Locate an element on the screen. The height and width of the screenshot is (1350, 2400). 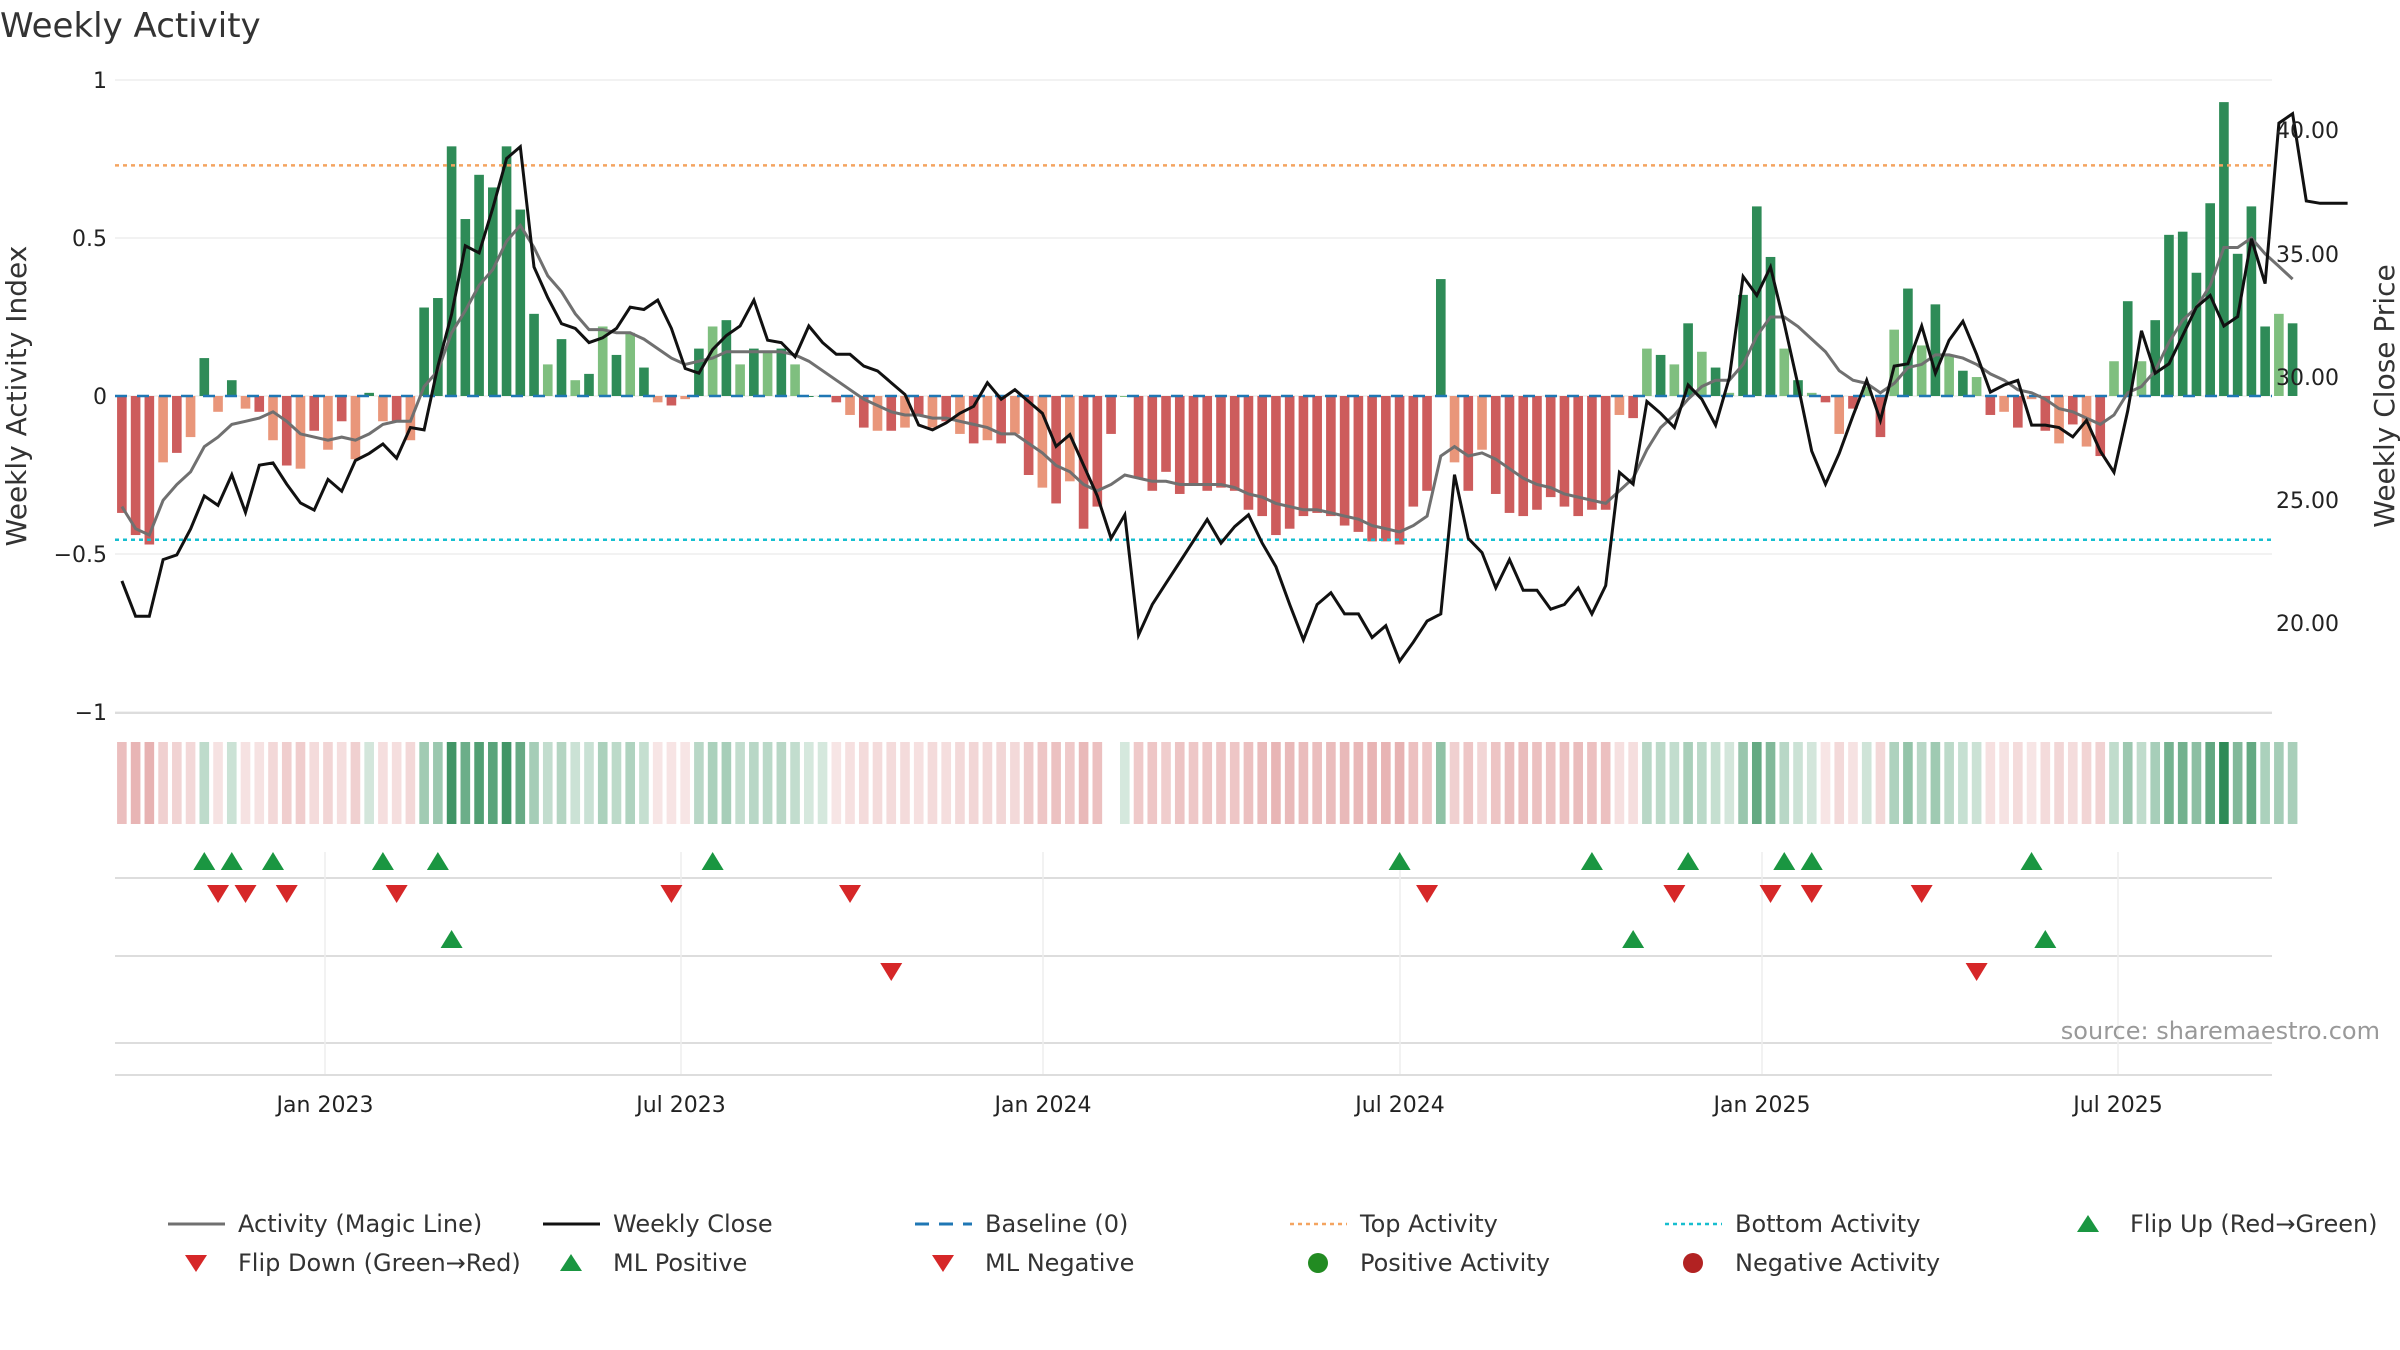
legend-label: ML Positive is located at coordinates (680, 1263).